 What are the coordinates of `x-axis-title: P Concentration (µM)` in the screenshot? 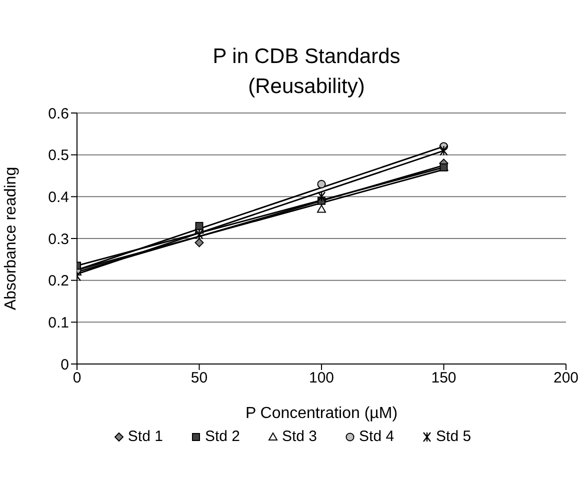 It's located at (321, 413).